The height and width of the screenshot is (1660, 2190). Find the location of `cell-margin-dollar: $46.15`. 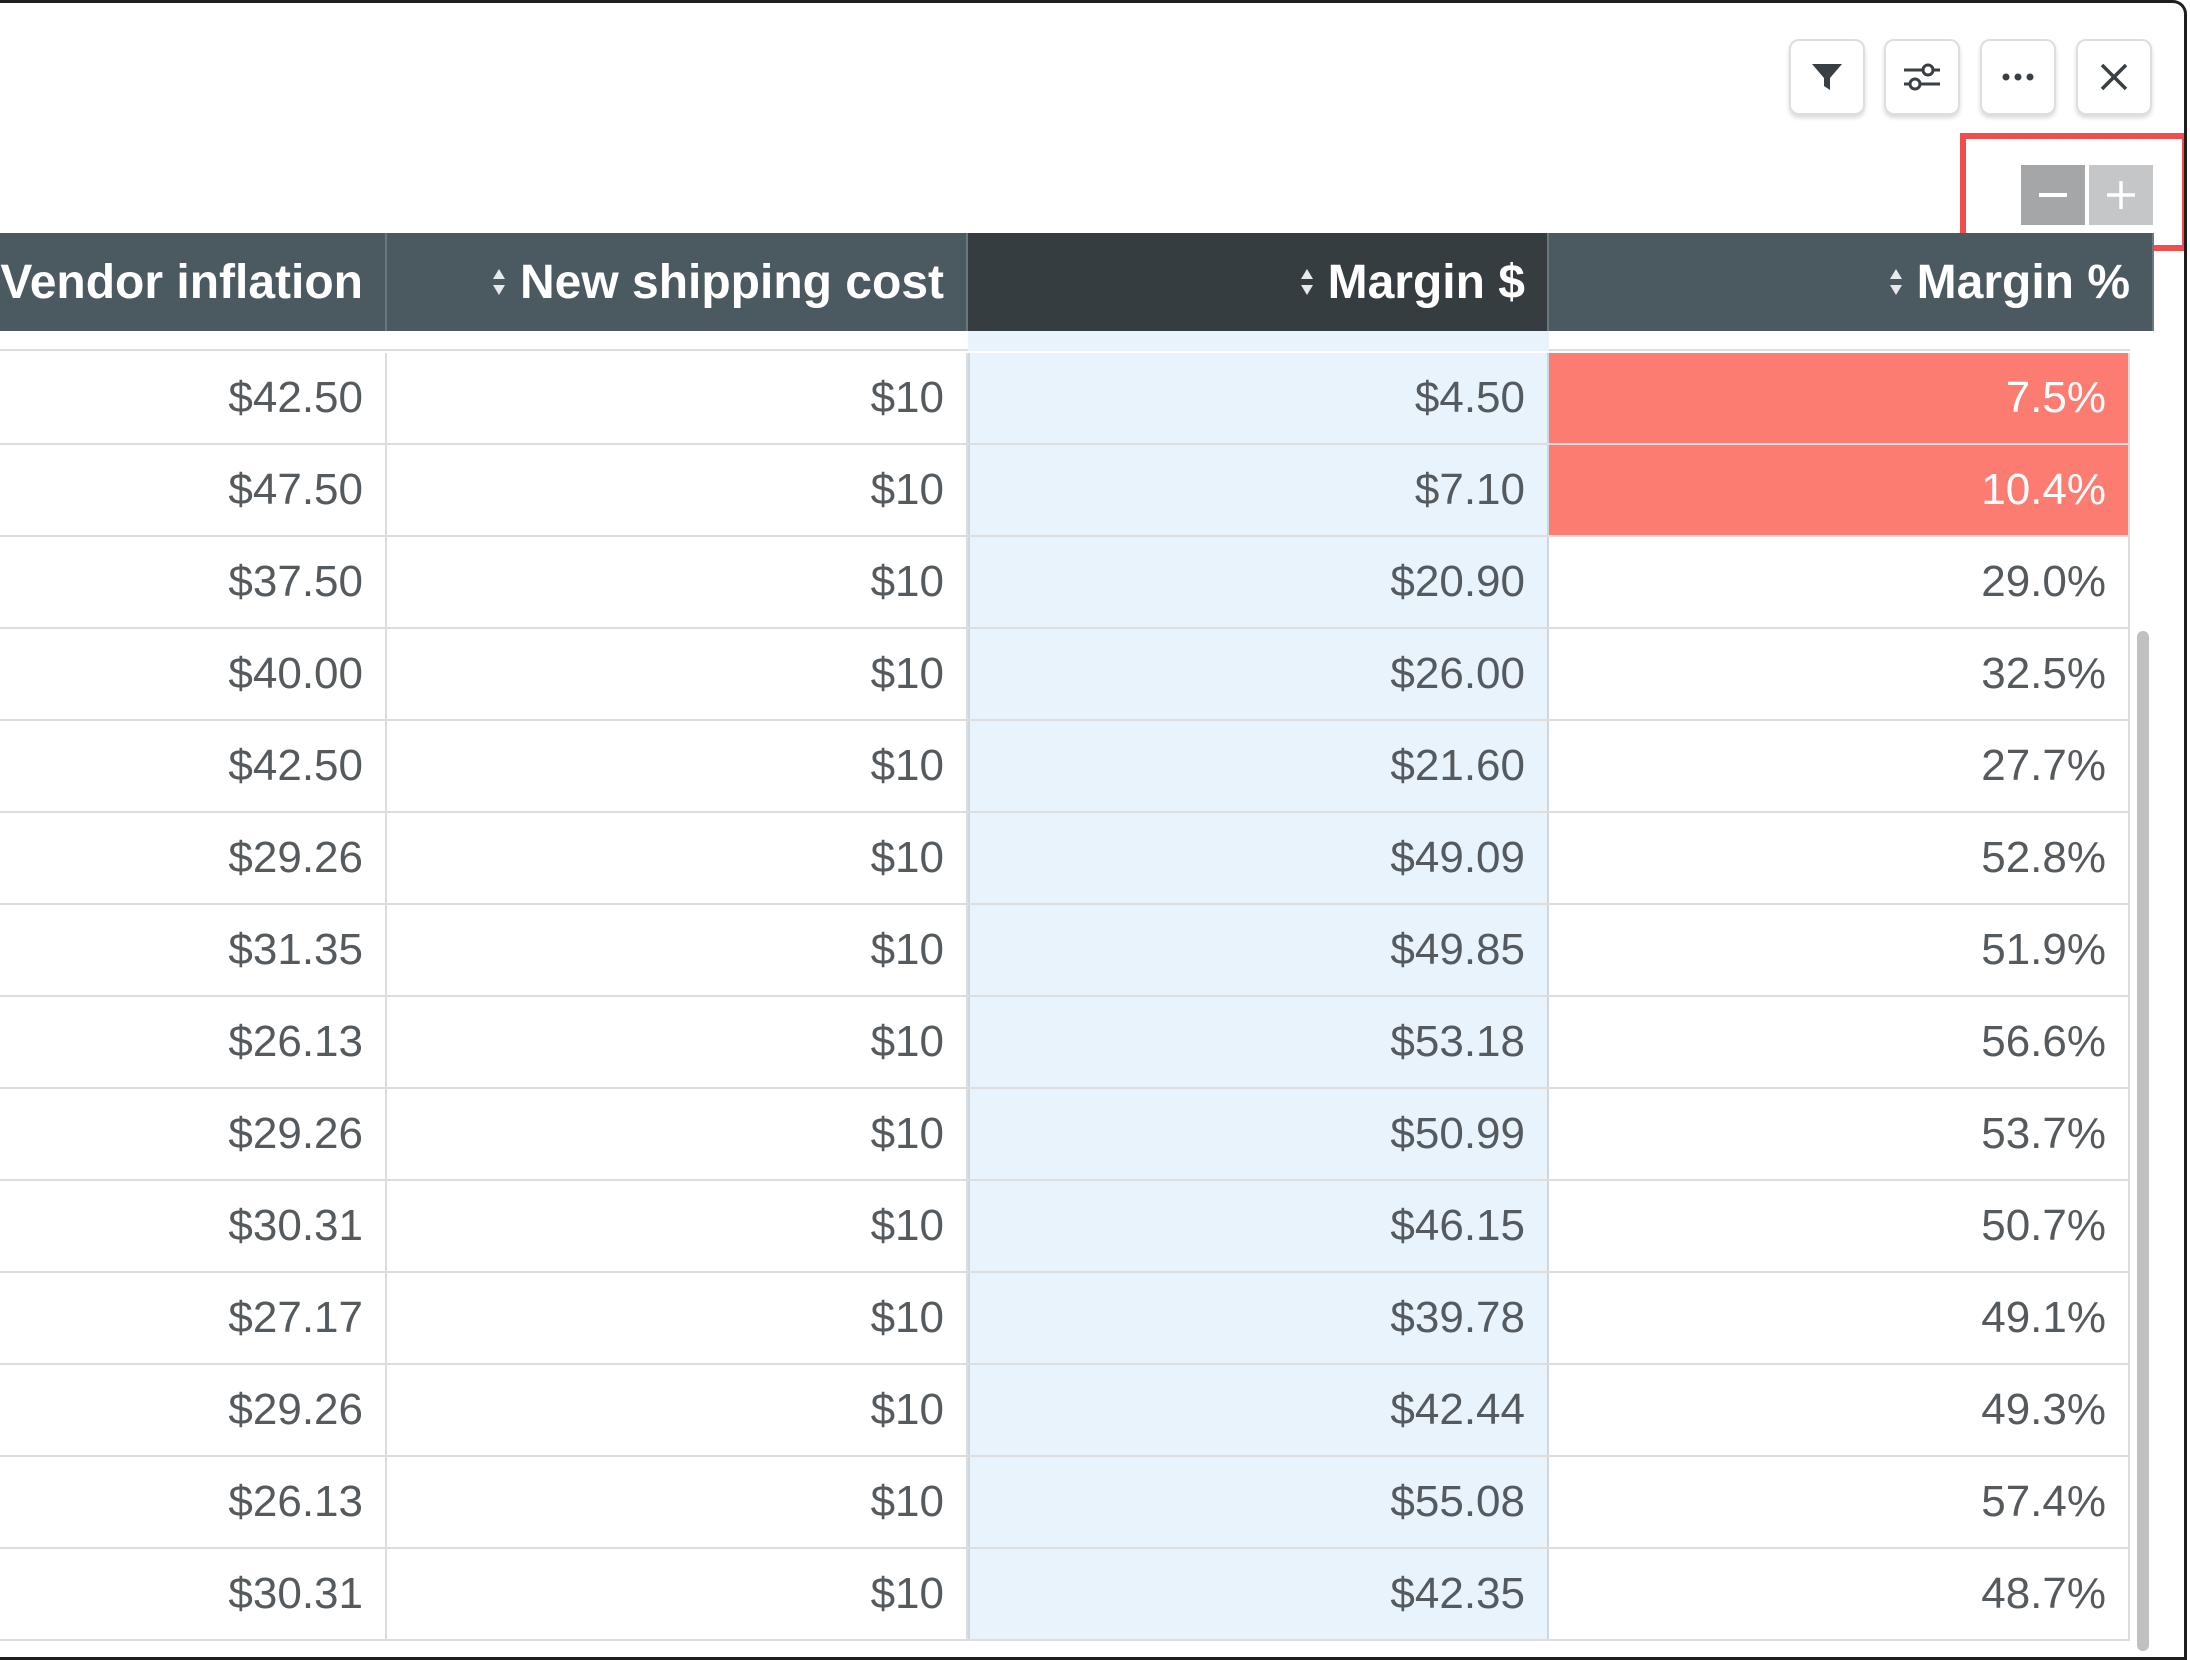

cell-margin-dollar: $46.15 is located at coordinates (1258, 1226).